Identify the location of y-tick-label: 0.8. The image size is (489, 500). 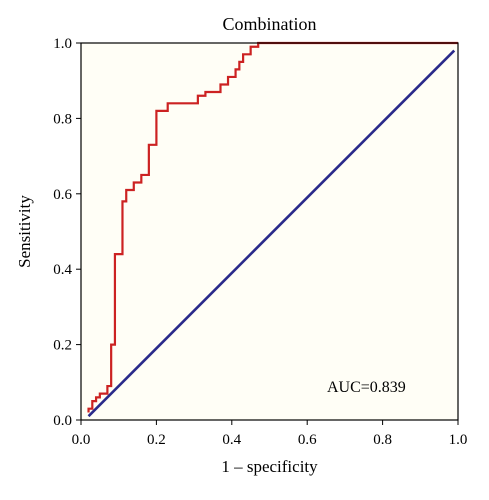
(62, 119).